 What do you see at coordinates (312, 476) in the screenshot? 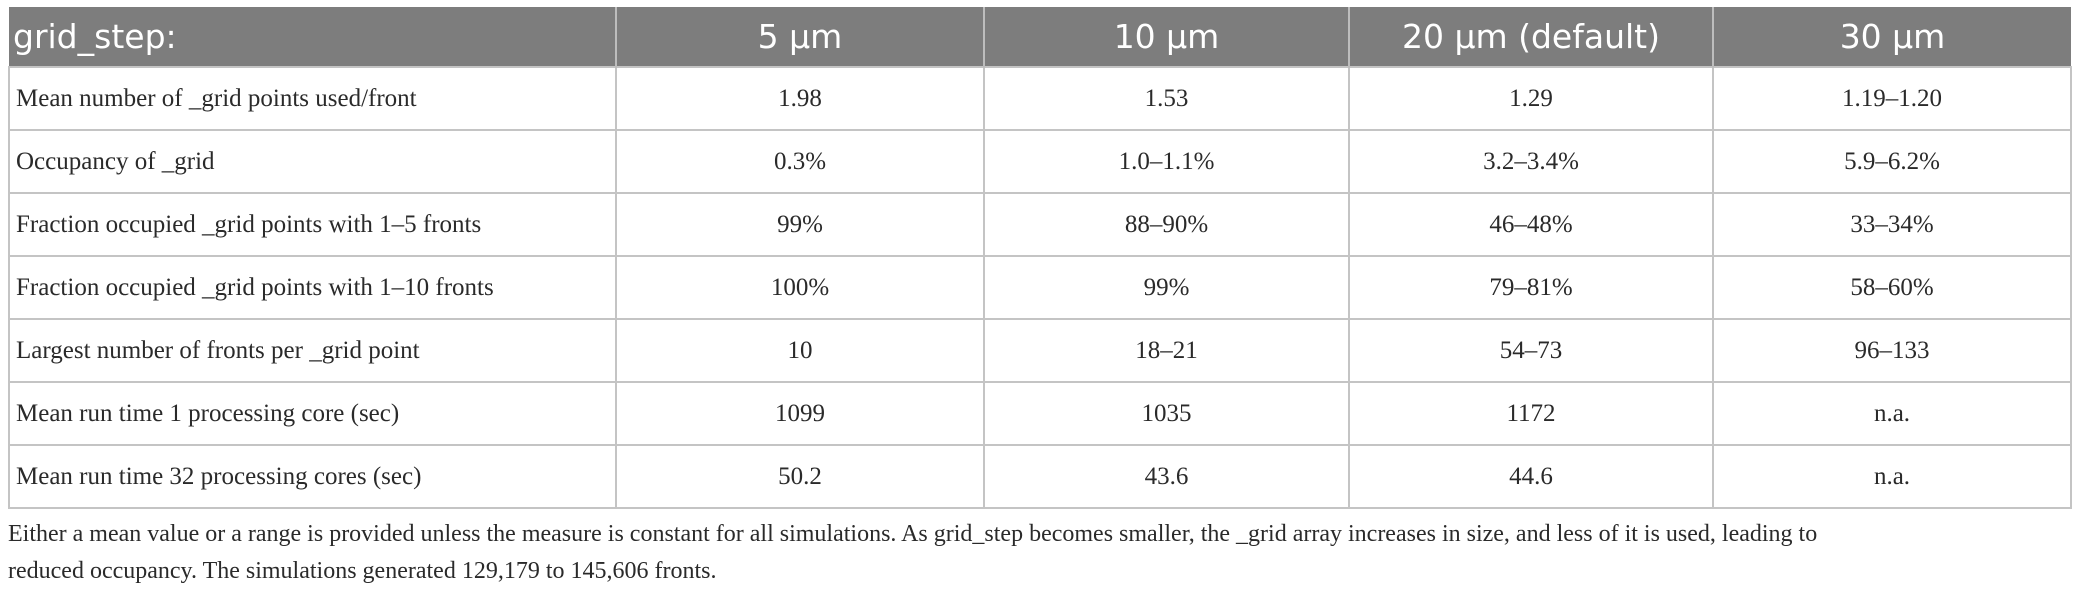
I see `row-label: Mean run time 32 processing cores (sec)` at bounding box center [312, 476].